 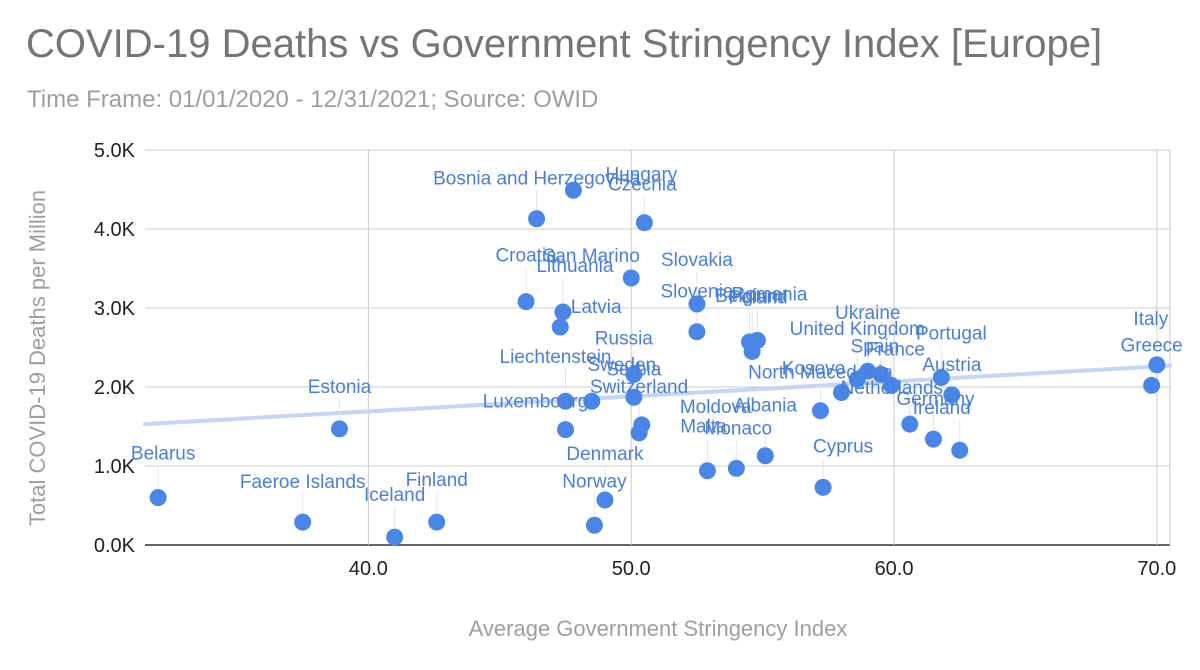 What do you see at coordinates (952, 365) in the screenshot?
I see `point-label: Austria` at bounding box center [952, 365].